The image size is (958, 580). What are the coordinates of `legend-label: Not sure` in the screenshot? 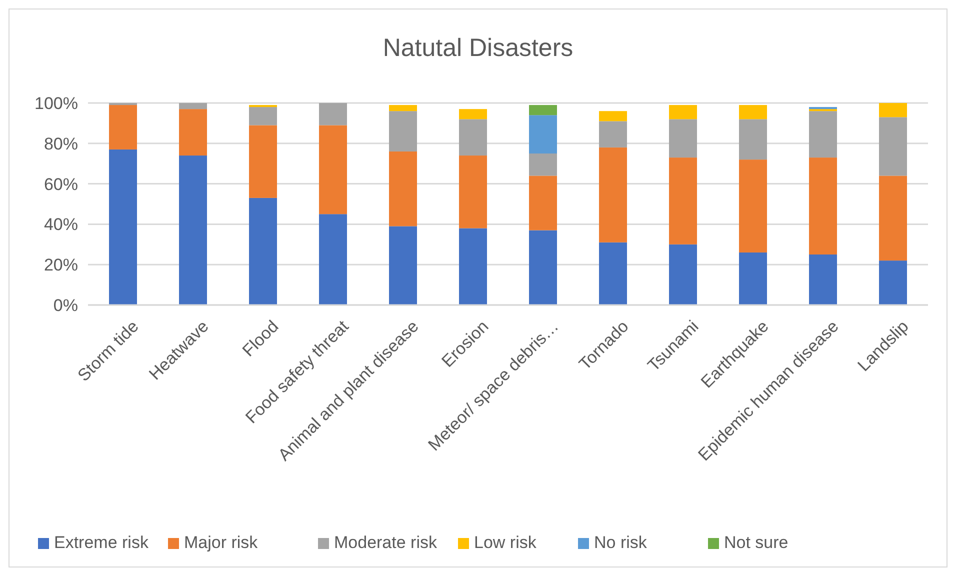 It's located at (756, 542).